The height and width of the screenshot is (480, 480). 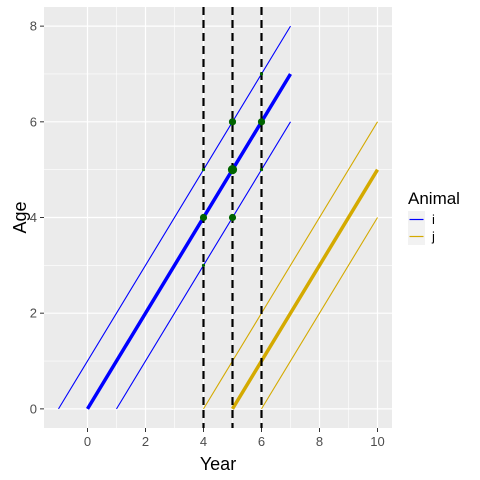 I want to click on y-axis: 0 2 4 6 8, so click(x=37, y=217).